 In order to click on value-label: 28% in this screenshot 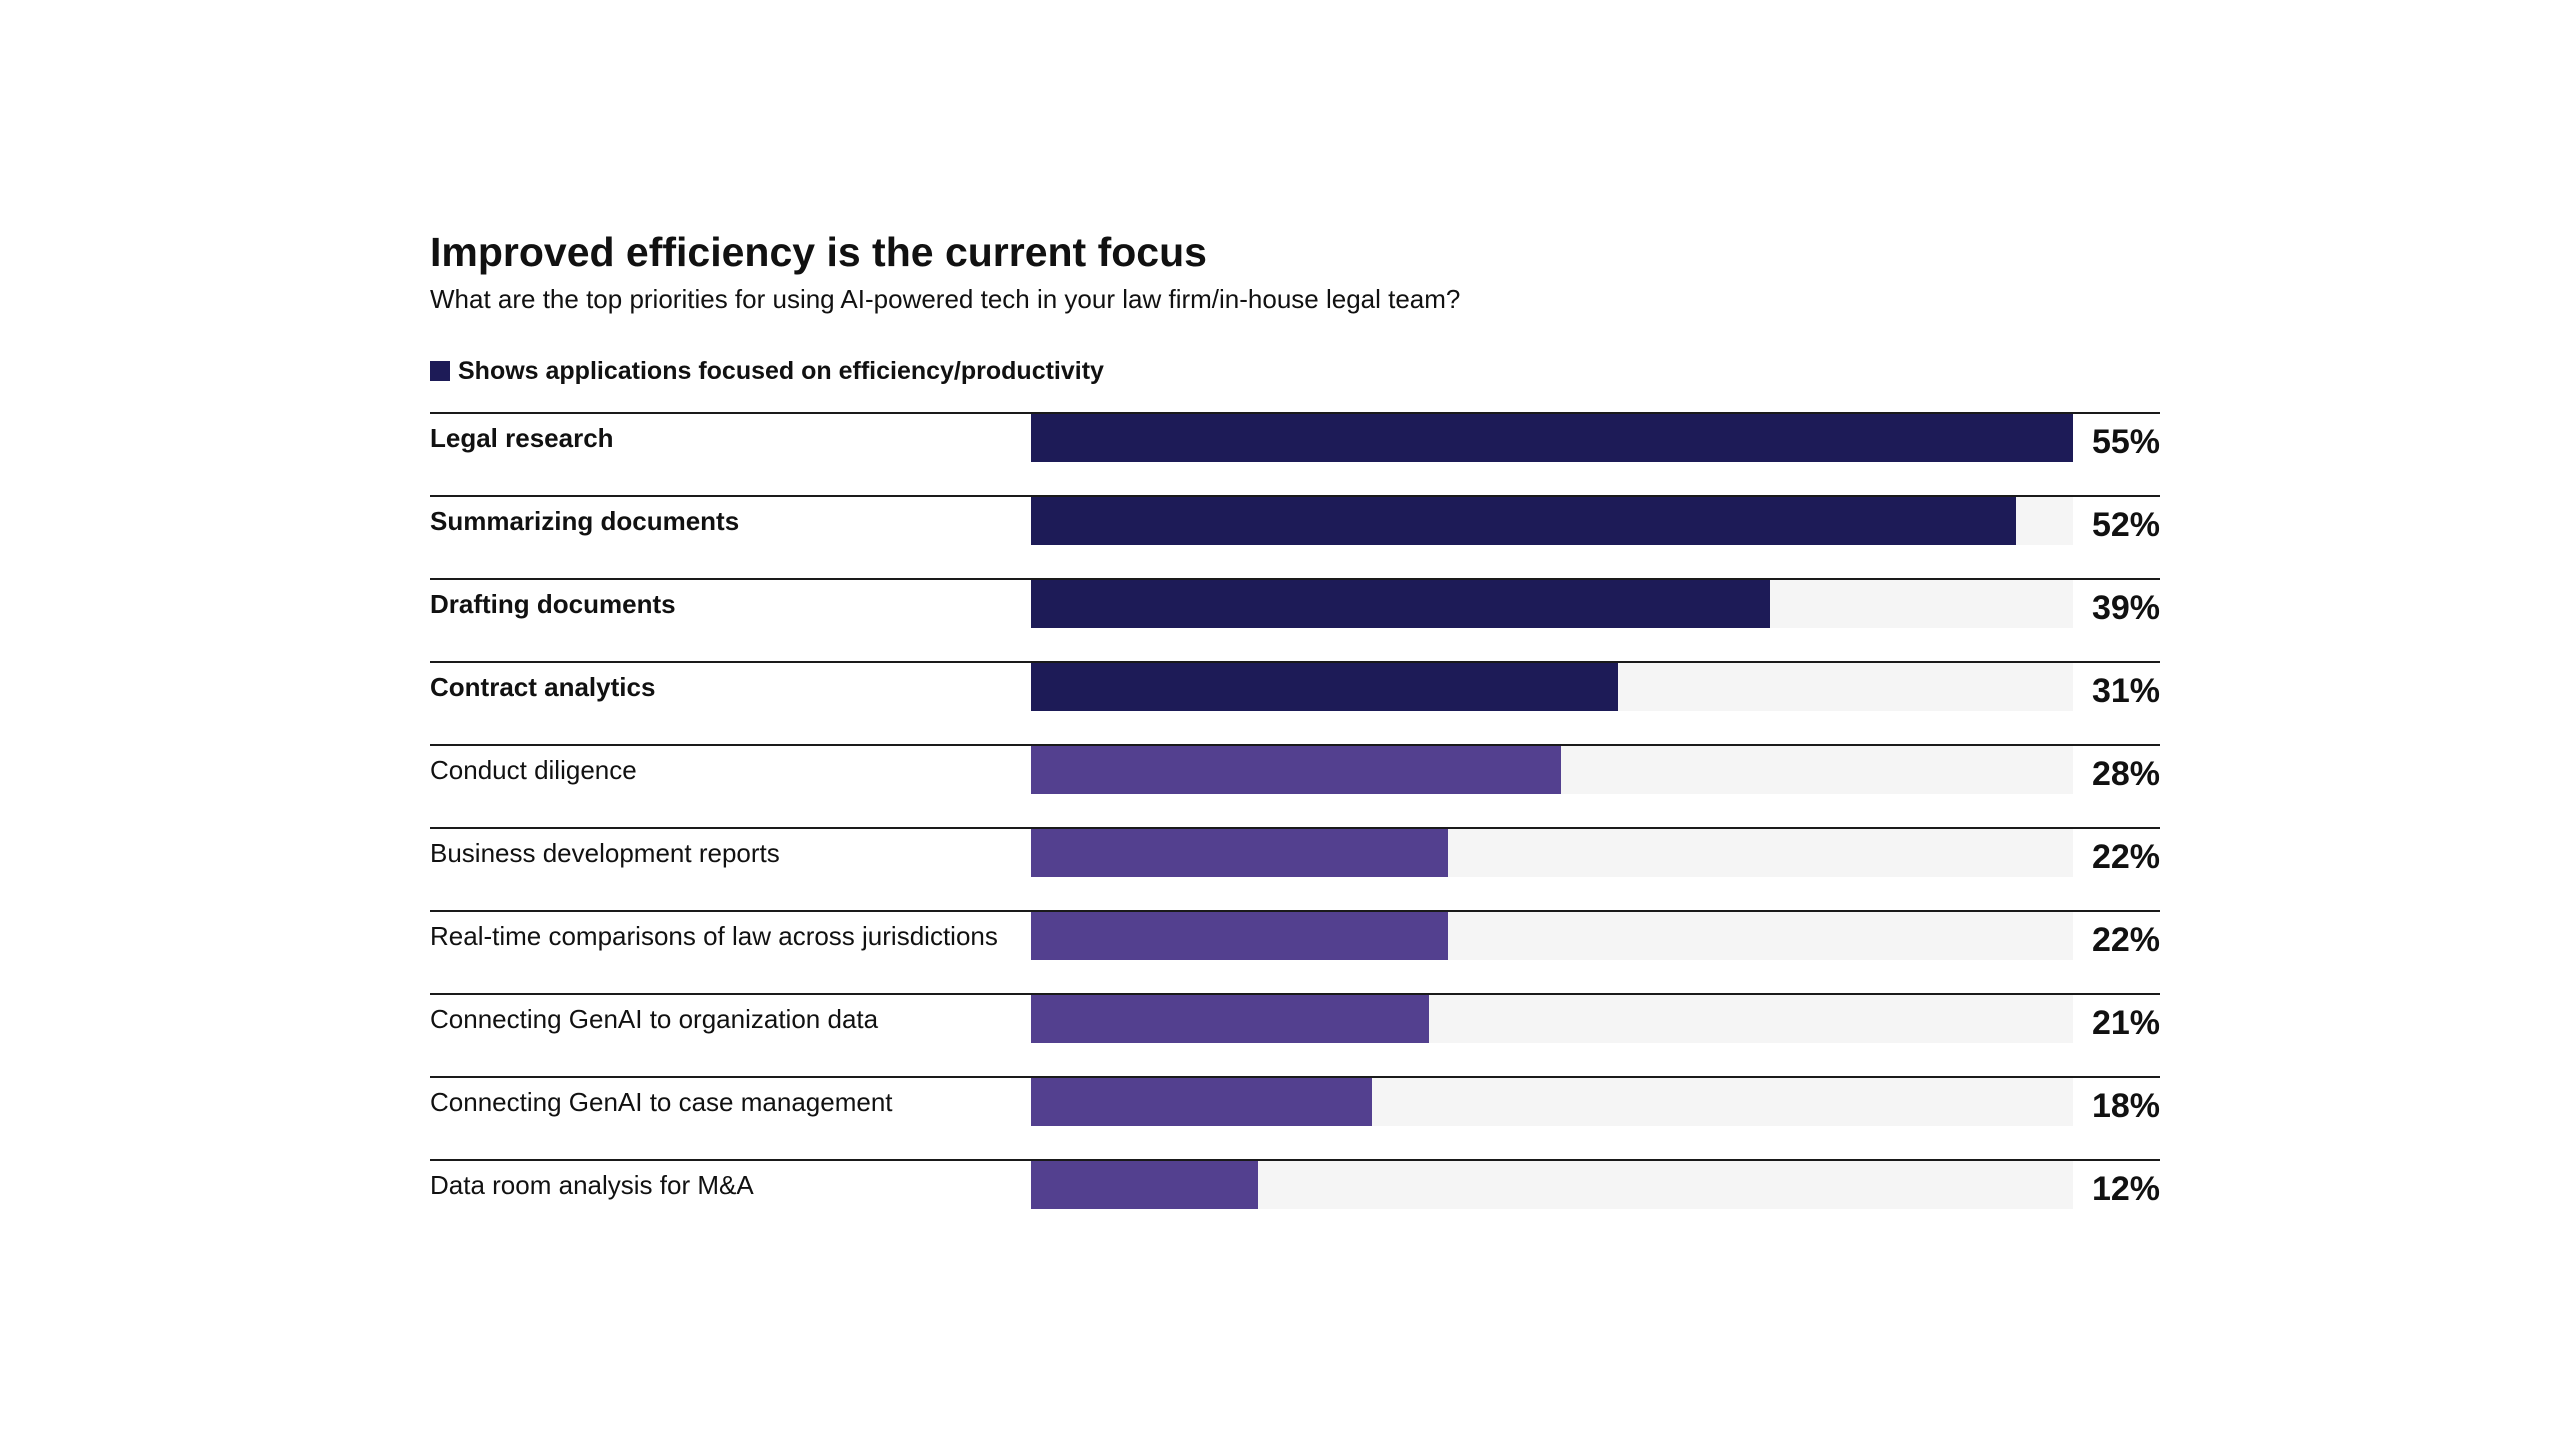, I will do `click(2125, 774)`.